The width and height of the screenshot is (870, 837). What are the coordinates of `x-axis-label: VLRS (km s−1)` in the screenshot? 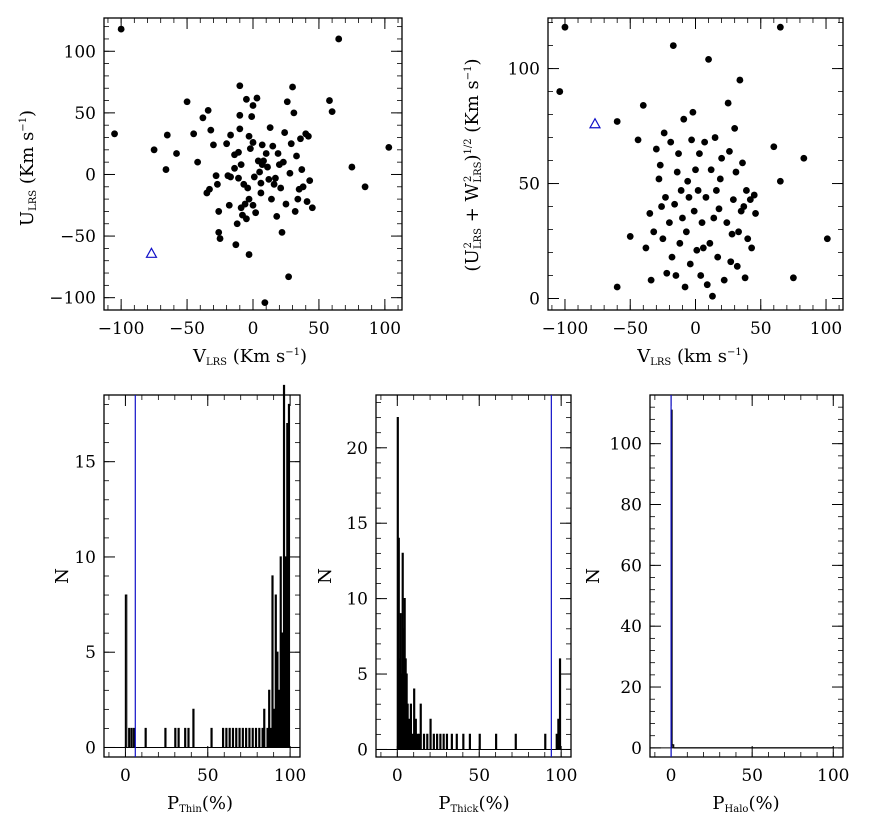 It's located at (692, 357).